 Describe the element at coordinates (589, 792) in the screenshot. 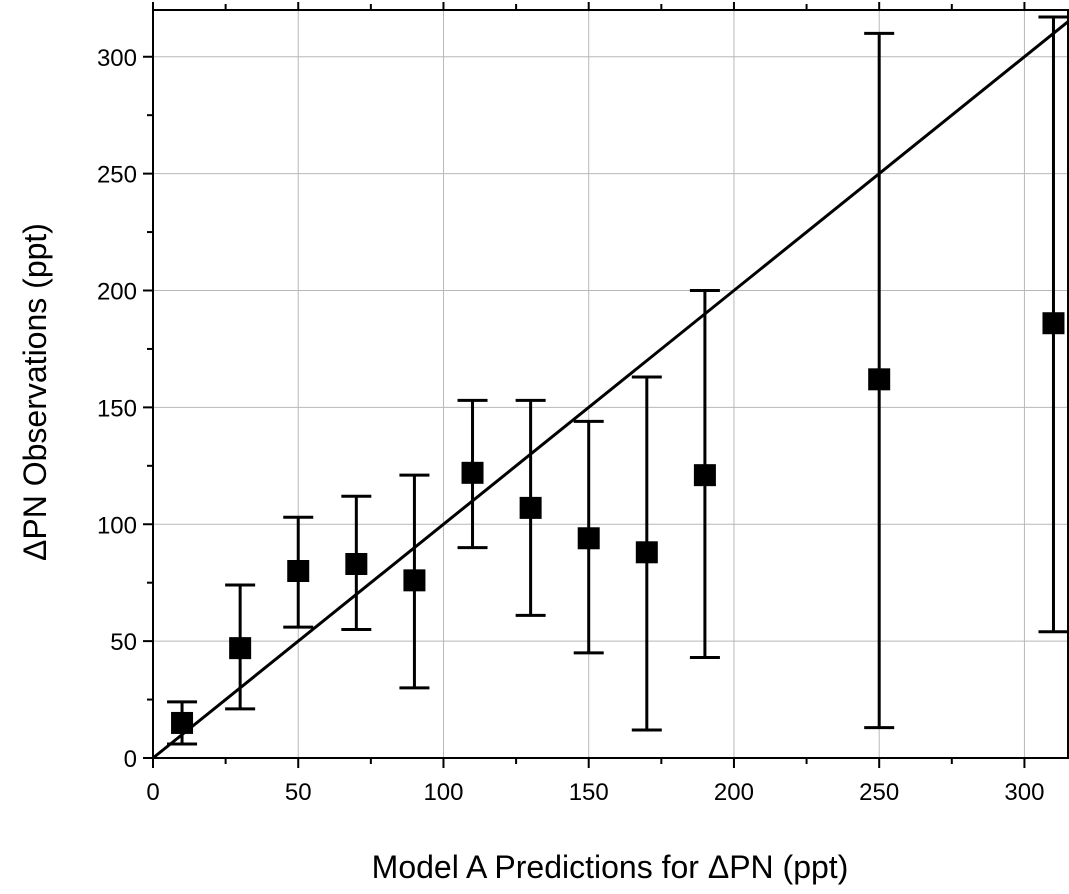

I see `x-tick-label-3: 150` at that location.